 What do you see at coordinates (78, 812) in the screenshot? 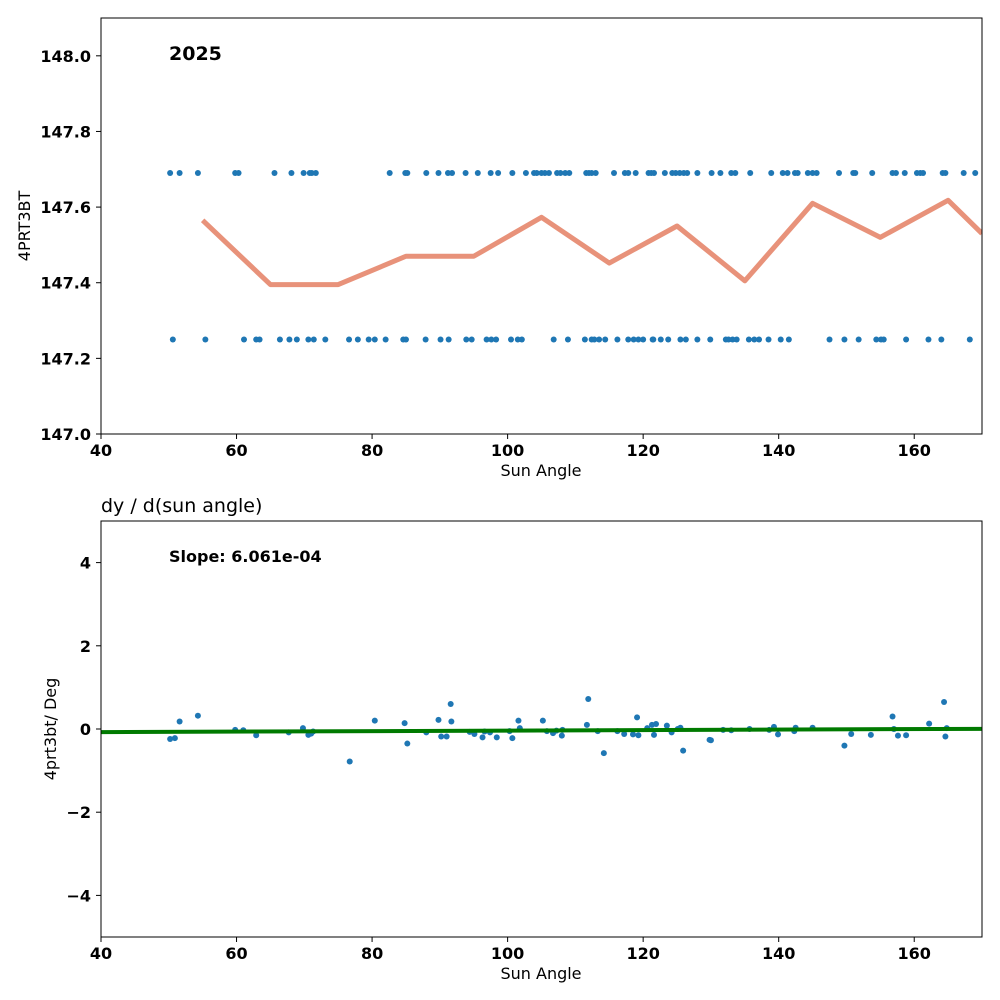
I see `y-tick-label: −2` at bounding box center [78, 812].